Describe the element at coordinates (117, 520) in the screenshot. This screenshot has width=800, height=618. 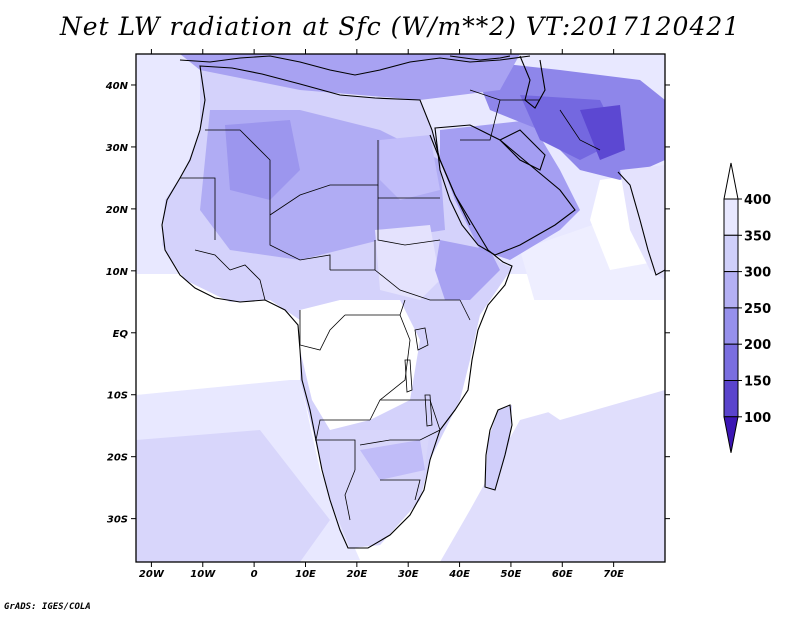
I see `y-tick-label: 30S` at that location.